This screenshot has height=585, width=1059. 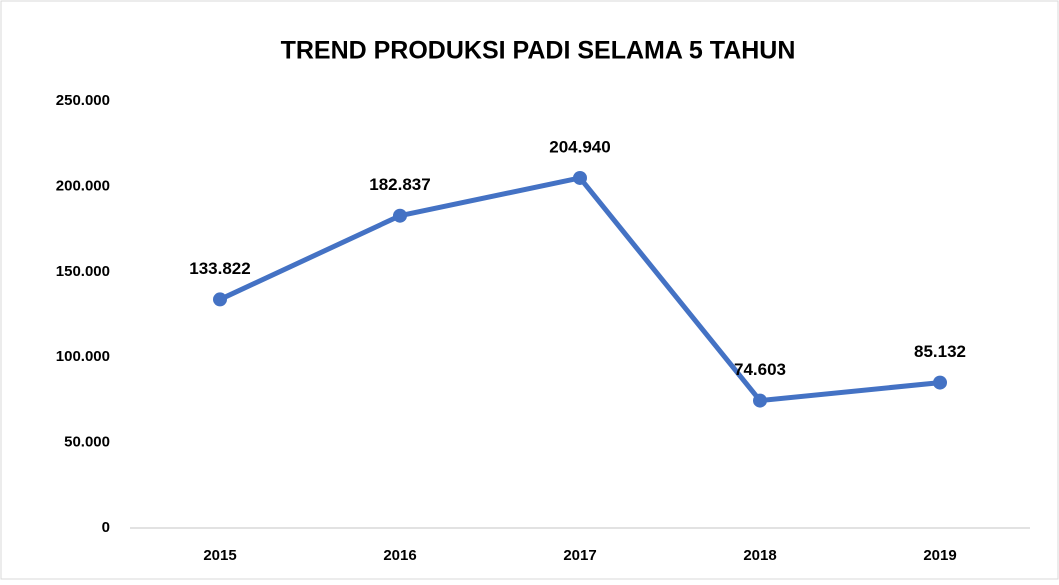 What do you see at coordinates (538, 51) in the screenshot?
I see `chart-title: TREND PRODUKSI PADI SELAMA 5 TAHUN` at bounding box center [538, 51].